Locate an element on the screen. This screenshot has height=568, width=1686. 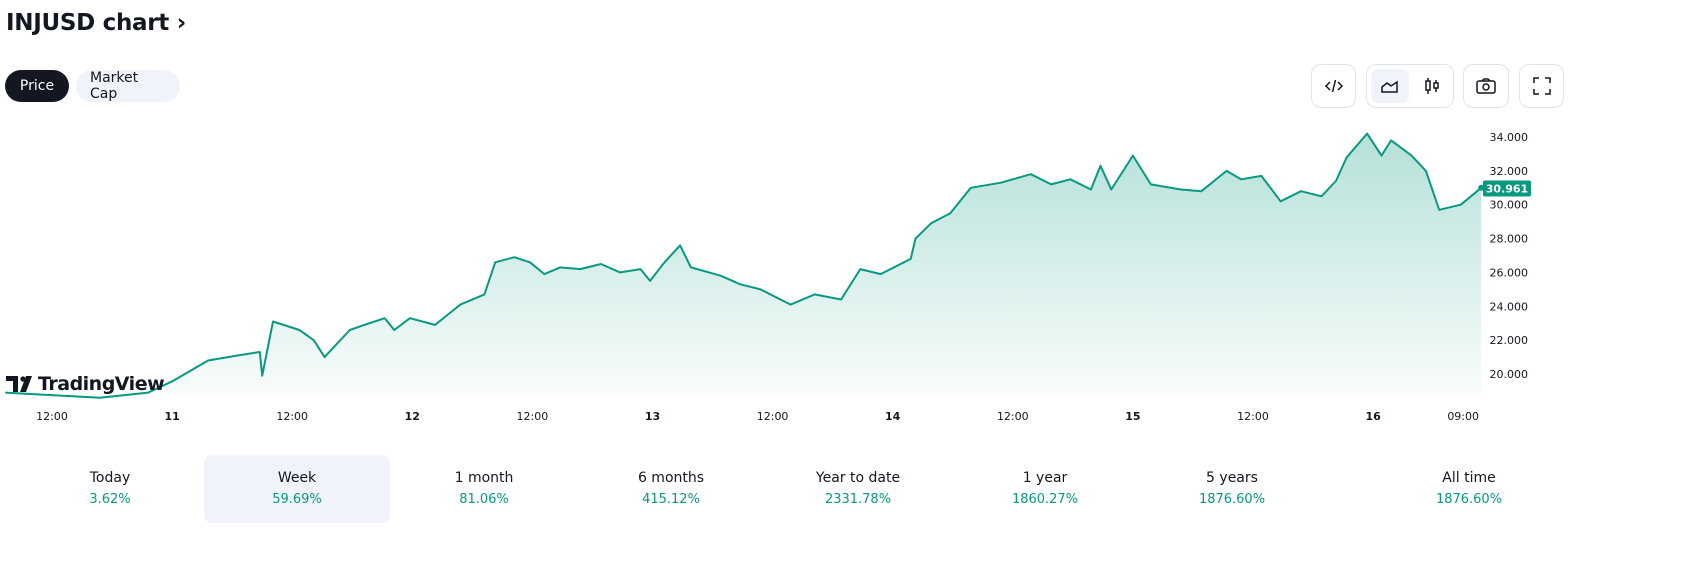
y-tick-label: 22.000 is located at coordinates (1509, 340).